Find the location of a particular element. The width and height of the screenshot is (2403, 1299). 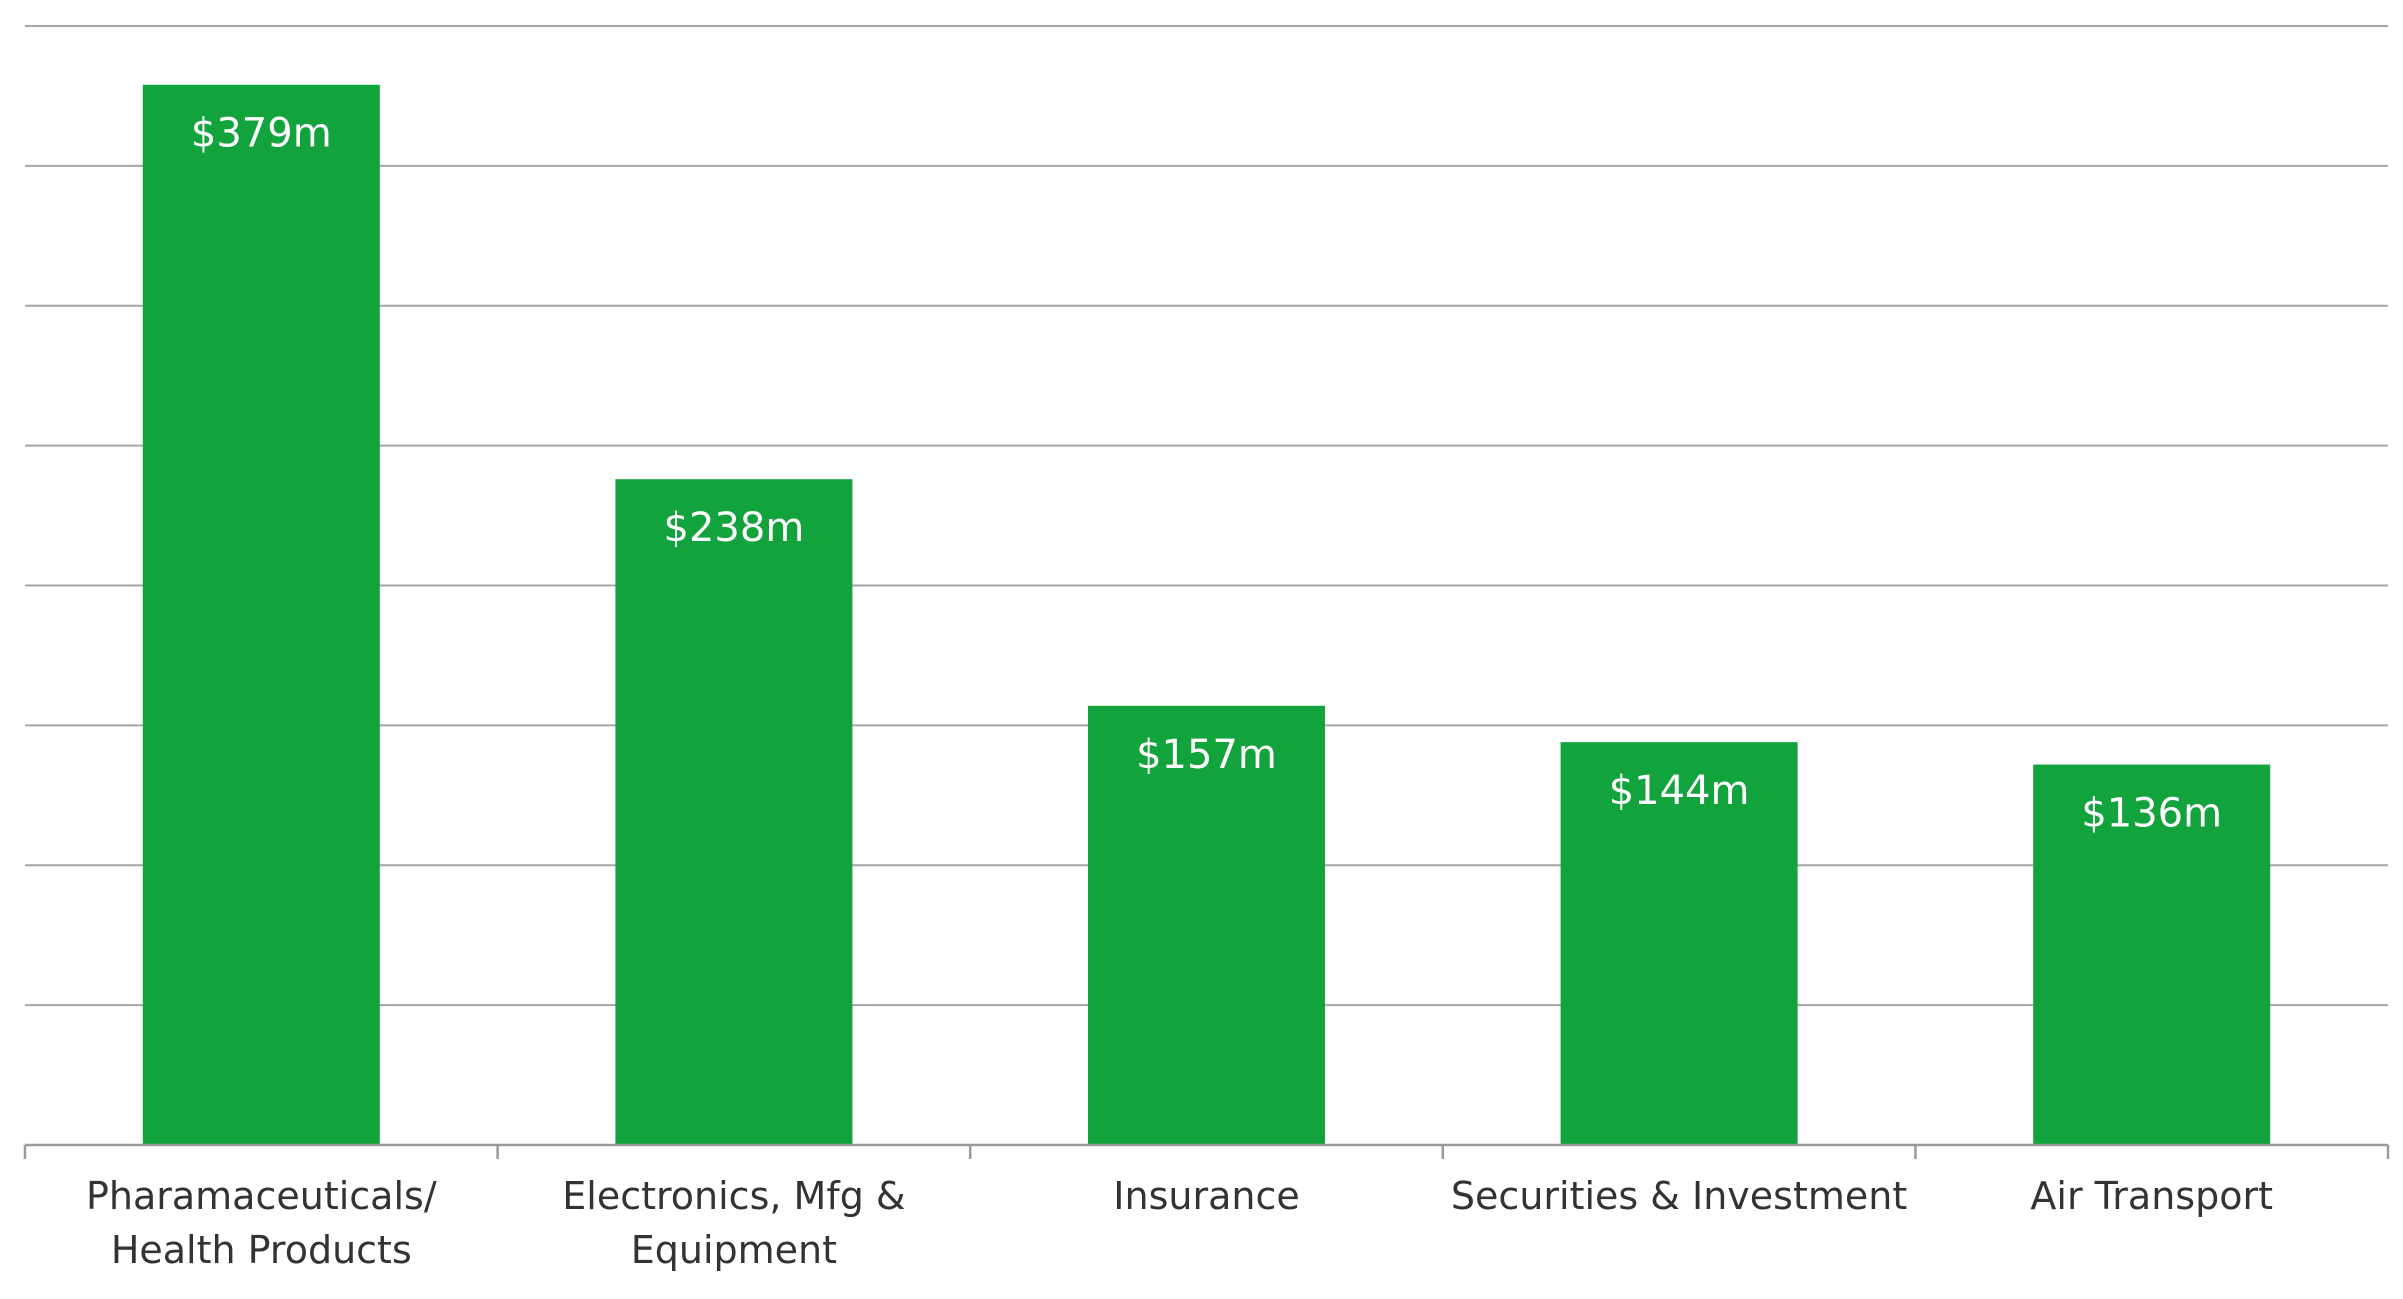

x-tick-label-line: Insurance is located at coordinates (1206, 1196).